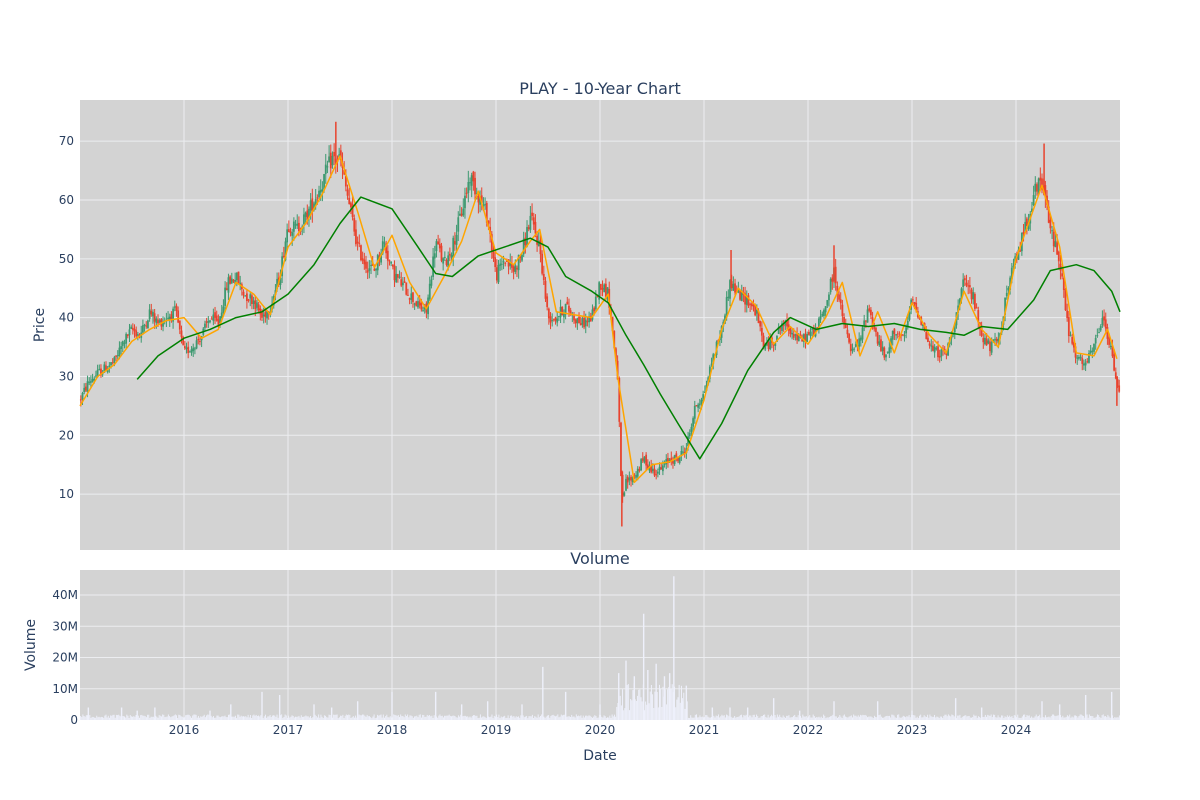 The width and height of the screenshot is (1200, 800). I want to click on x-tick-label: 2016, so click(184, 730).